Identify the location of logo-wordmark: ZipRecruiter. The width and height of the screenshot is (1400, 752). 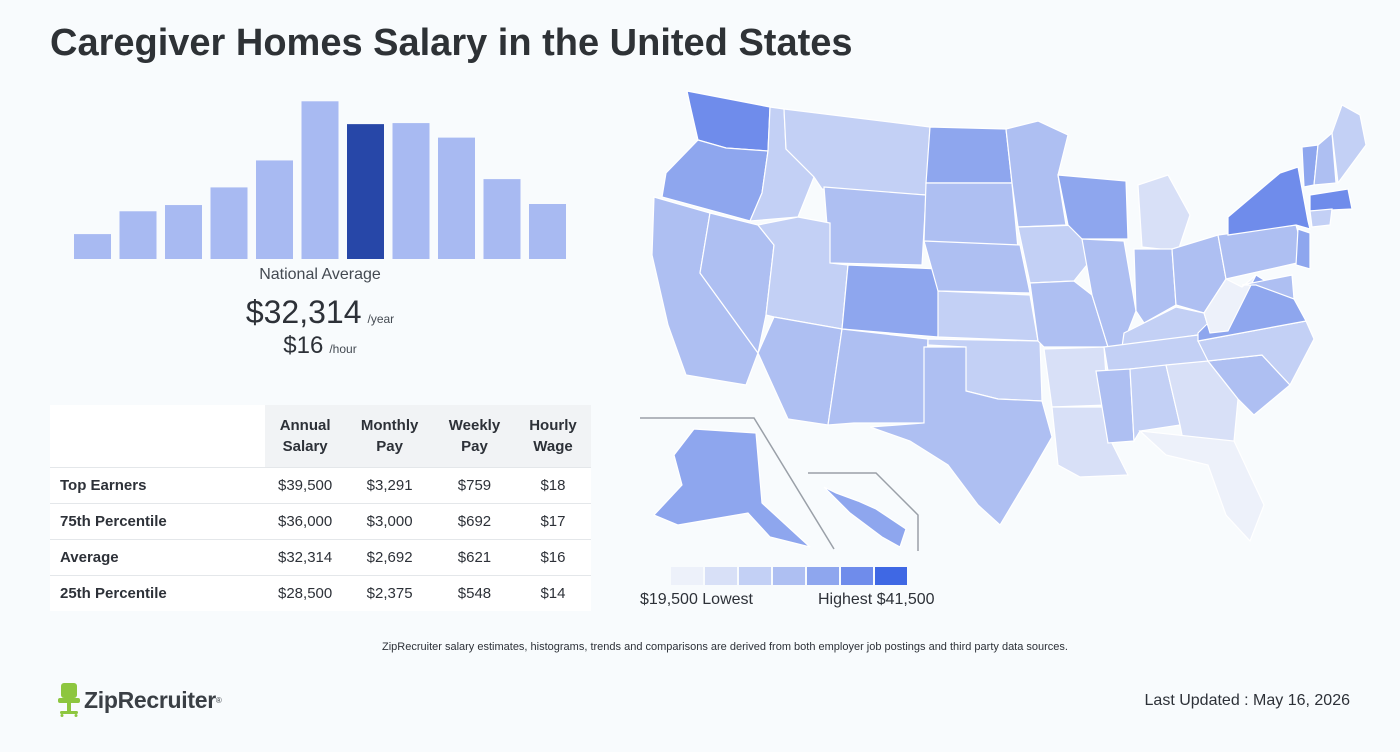
(150, 699).